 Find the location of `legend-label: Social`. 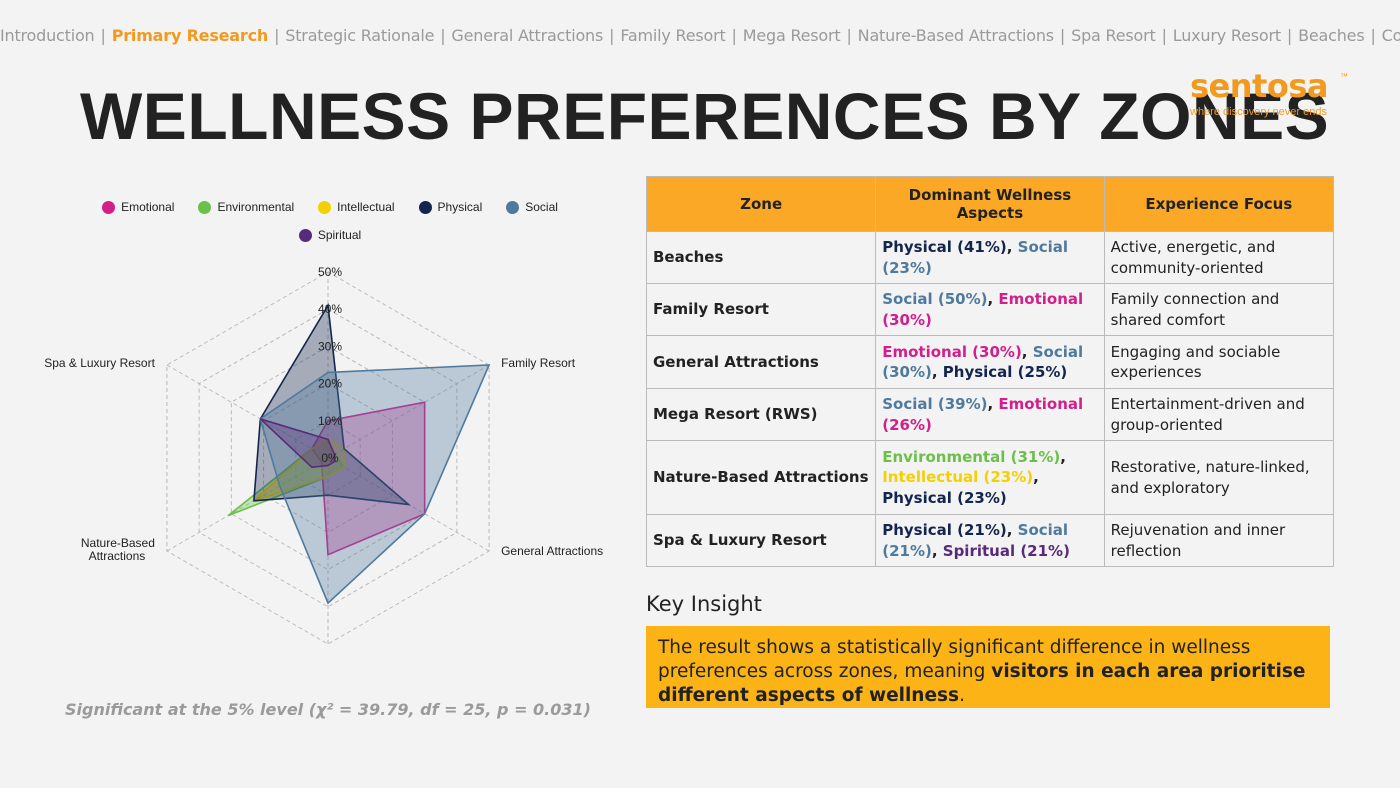

legend-label: Social is located at coordinates (541, 207).